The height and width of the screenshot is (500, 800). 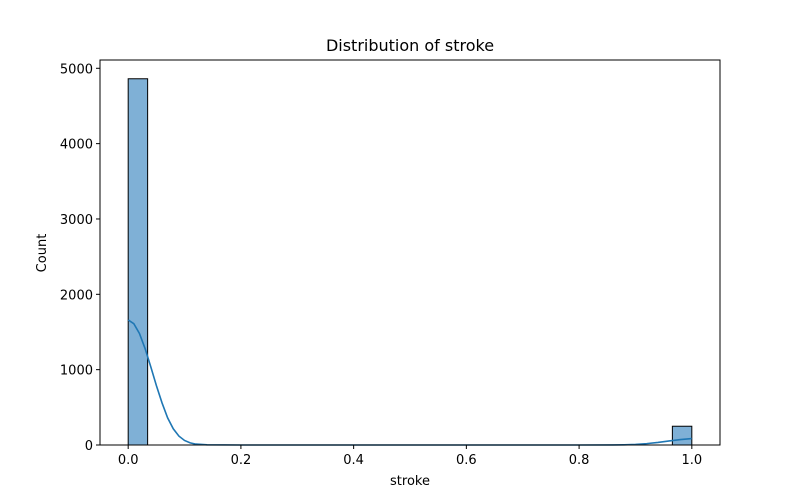 What do you see at coordinates (80, 258) in the screenshot?
I see `y-axis: 0 1000 2000 3000 4000 5000` at bounding box center [80, 258].